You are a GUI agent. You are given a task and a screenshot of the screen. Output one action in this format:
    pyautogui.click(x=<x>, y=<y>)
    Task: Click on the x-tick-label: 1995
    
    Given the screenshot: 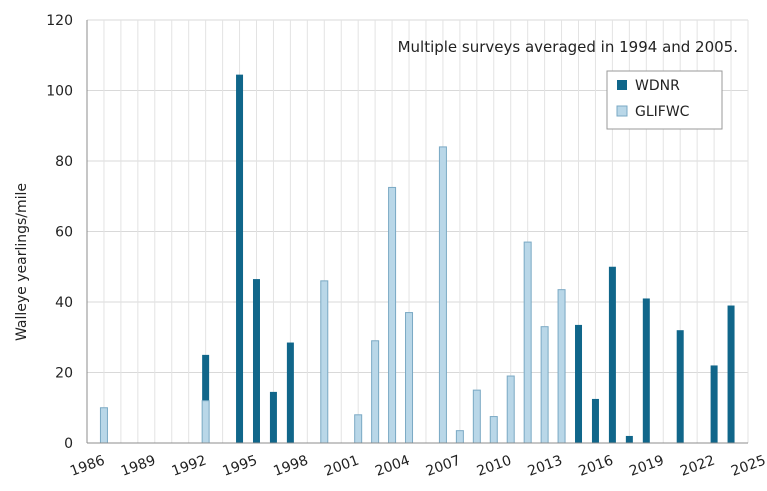 What is the action you would take?
    pyautogui.click(x=240, y=466)
    